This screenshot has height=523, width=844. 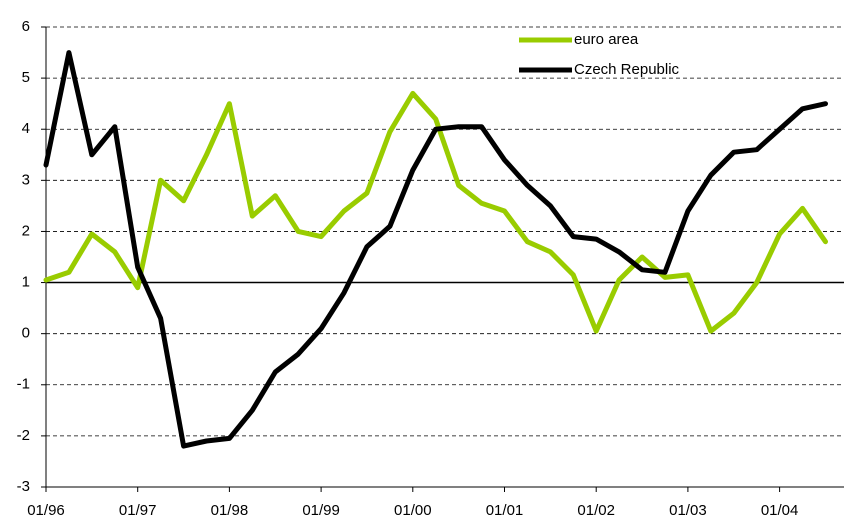 What do you see at coordinates (26, 26) in the screenshot?
I see `y-tick-label: 6` at bounding box center [26, 26].